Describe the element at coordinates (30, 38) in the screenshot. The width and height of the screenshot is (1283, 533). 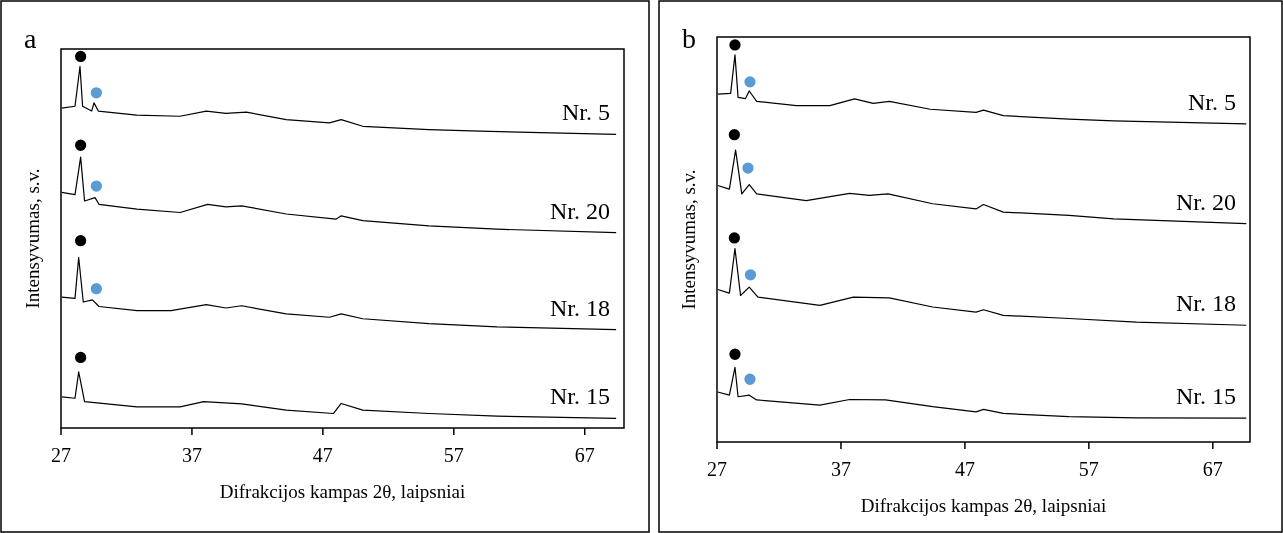
I see `chart-title: a` at that location.